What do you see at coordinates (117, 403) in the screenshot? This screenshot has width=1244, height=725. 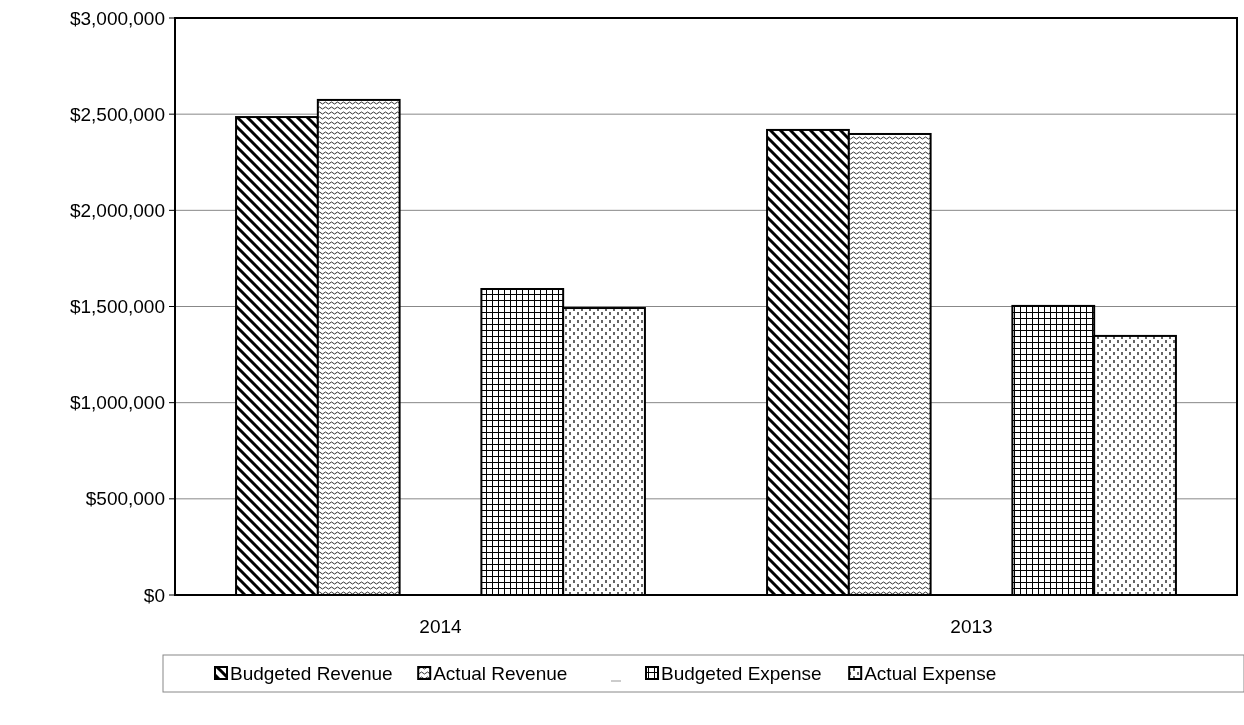 I see `y-tick-label: $1,000,000` at bounding box center [117, 403].